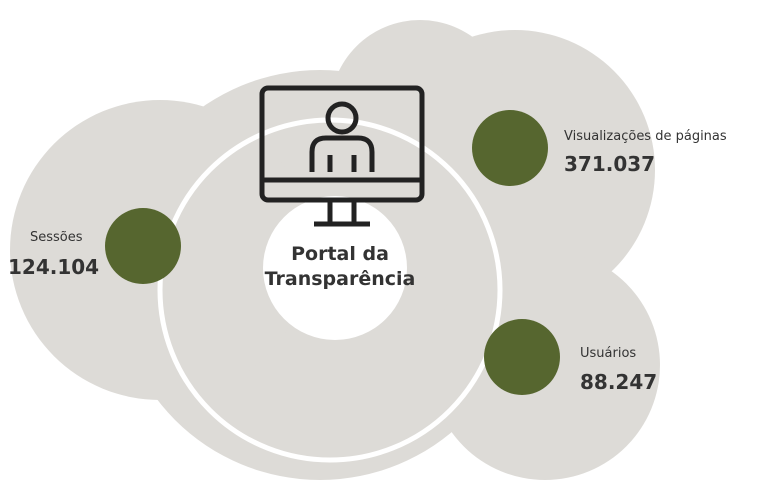 This screenshot has width=779, height=480. I want to click on center-title: Transparência, so click(340, 279).